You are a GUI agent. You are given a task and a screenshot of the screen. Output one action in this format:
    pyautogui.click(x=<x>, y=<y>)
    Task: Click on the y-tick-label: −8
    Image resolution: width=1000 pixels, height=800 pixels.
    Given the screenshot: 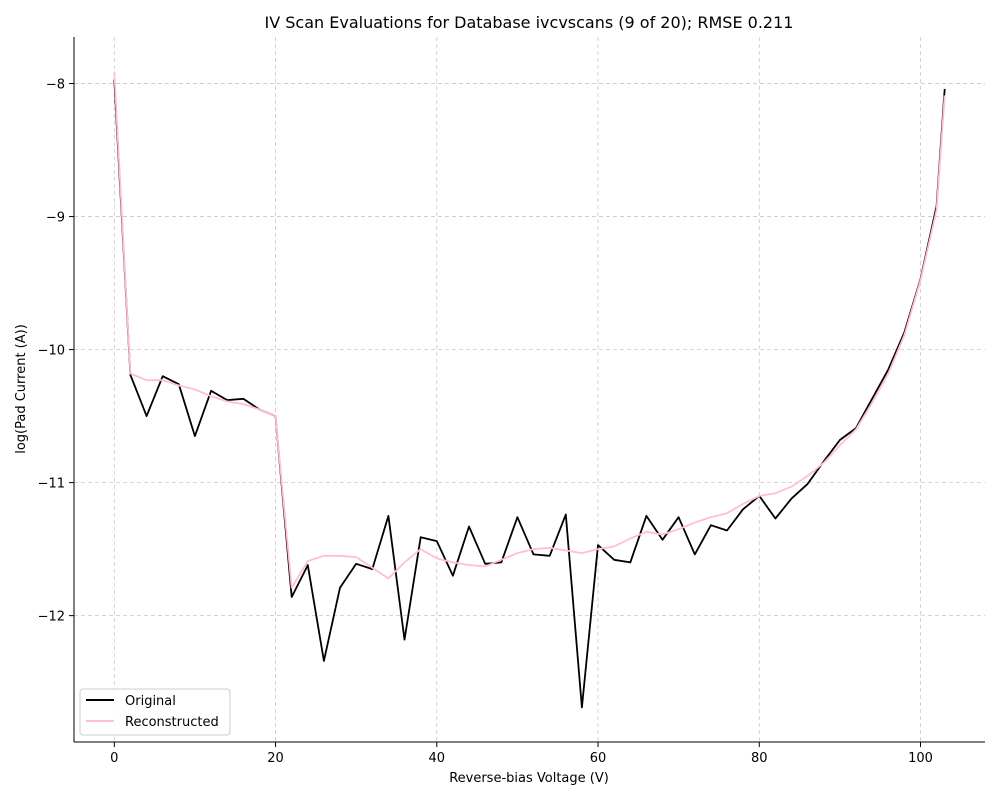 What is the action you would take?
    pyautogui.click(x=55, y=85)
    